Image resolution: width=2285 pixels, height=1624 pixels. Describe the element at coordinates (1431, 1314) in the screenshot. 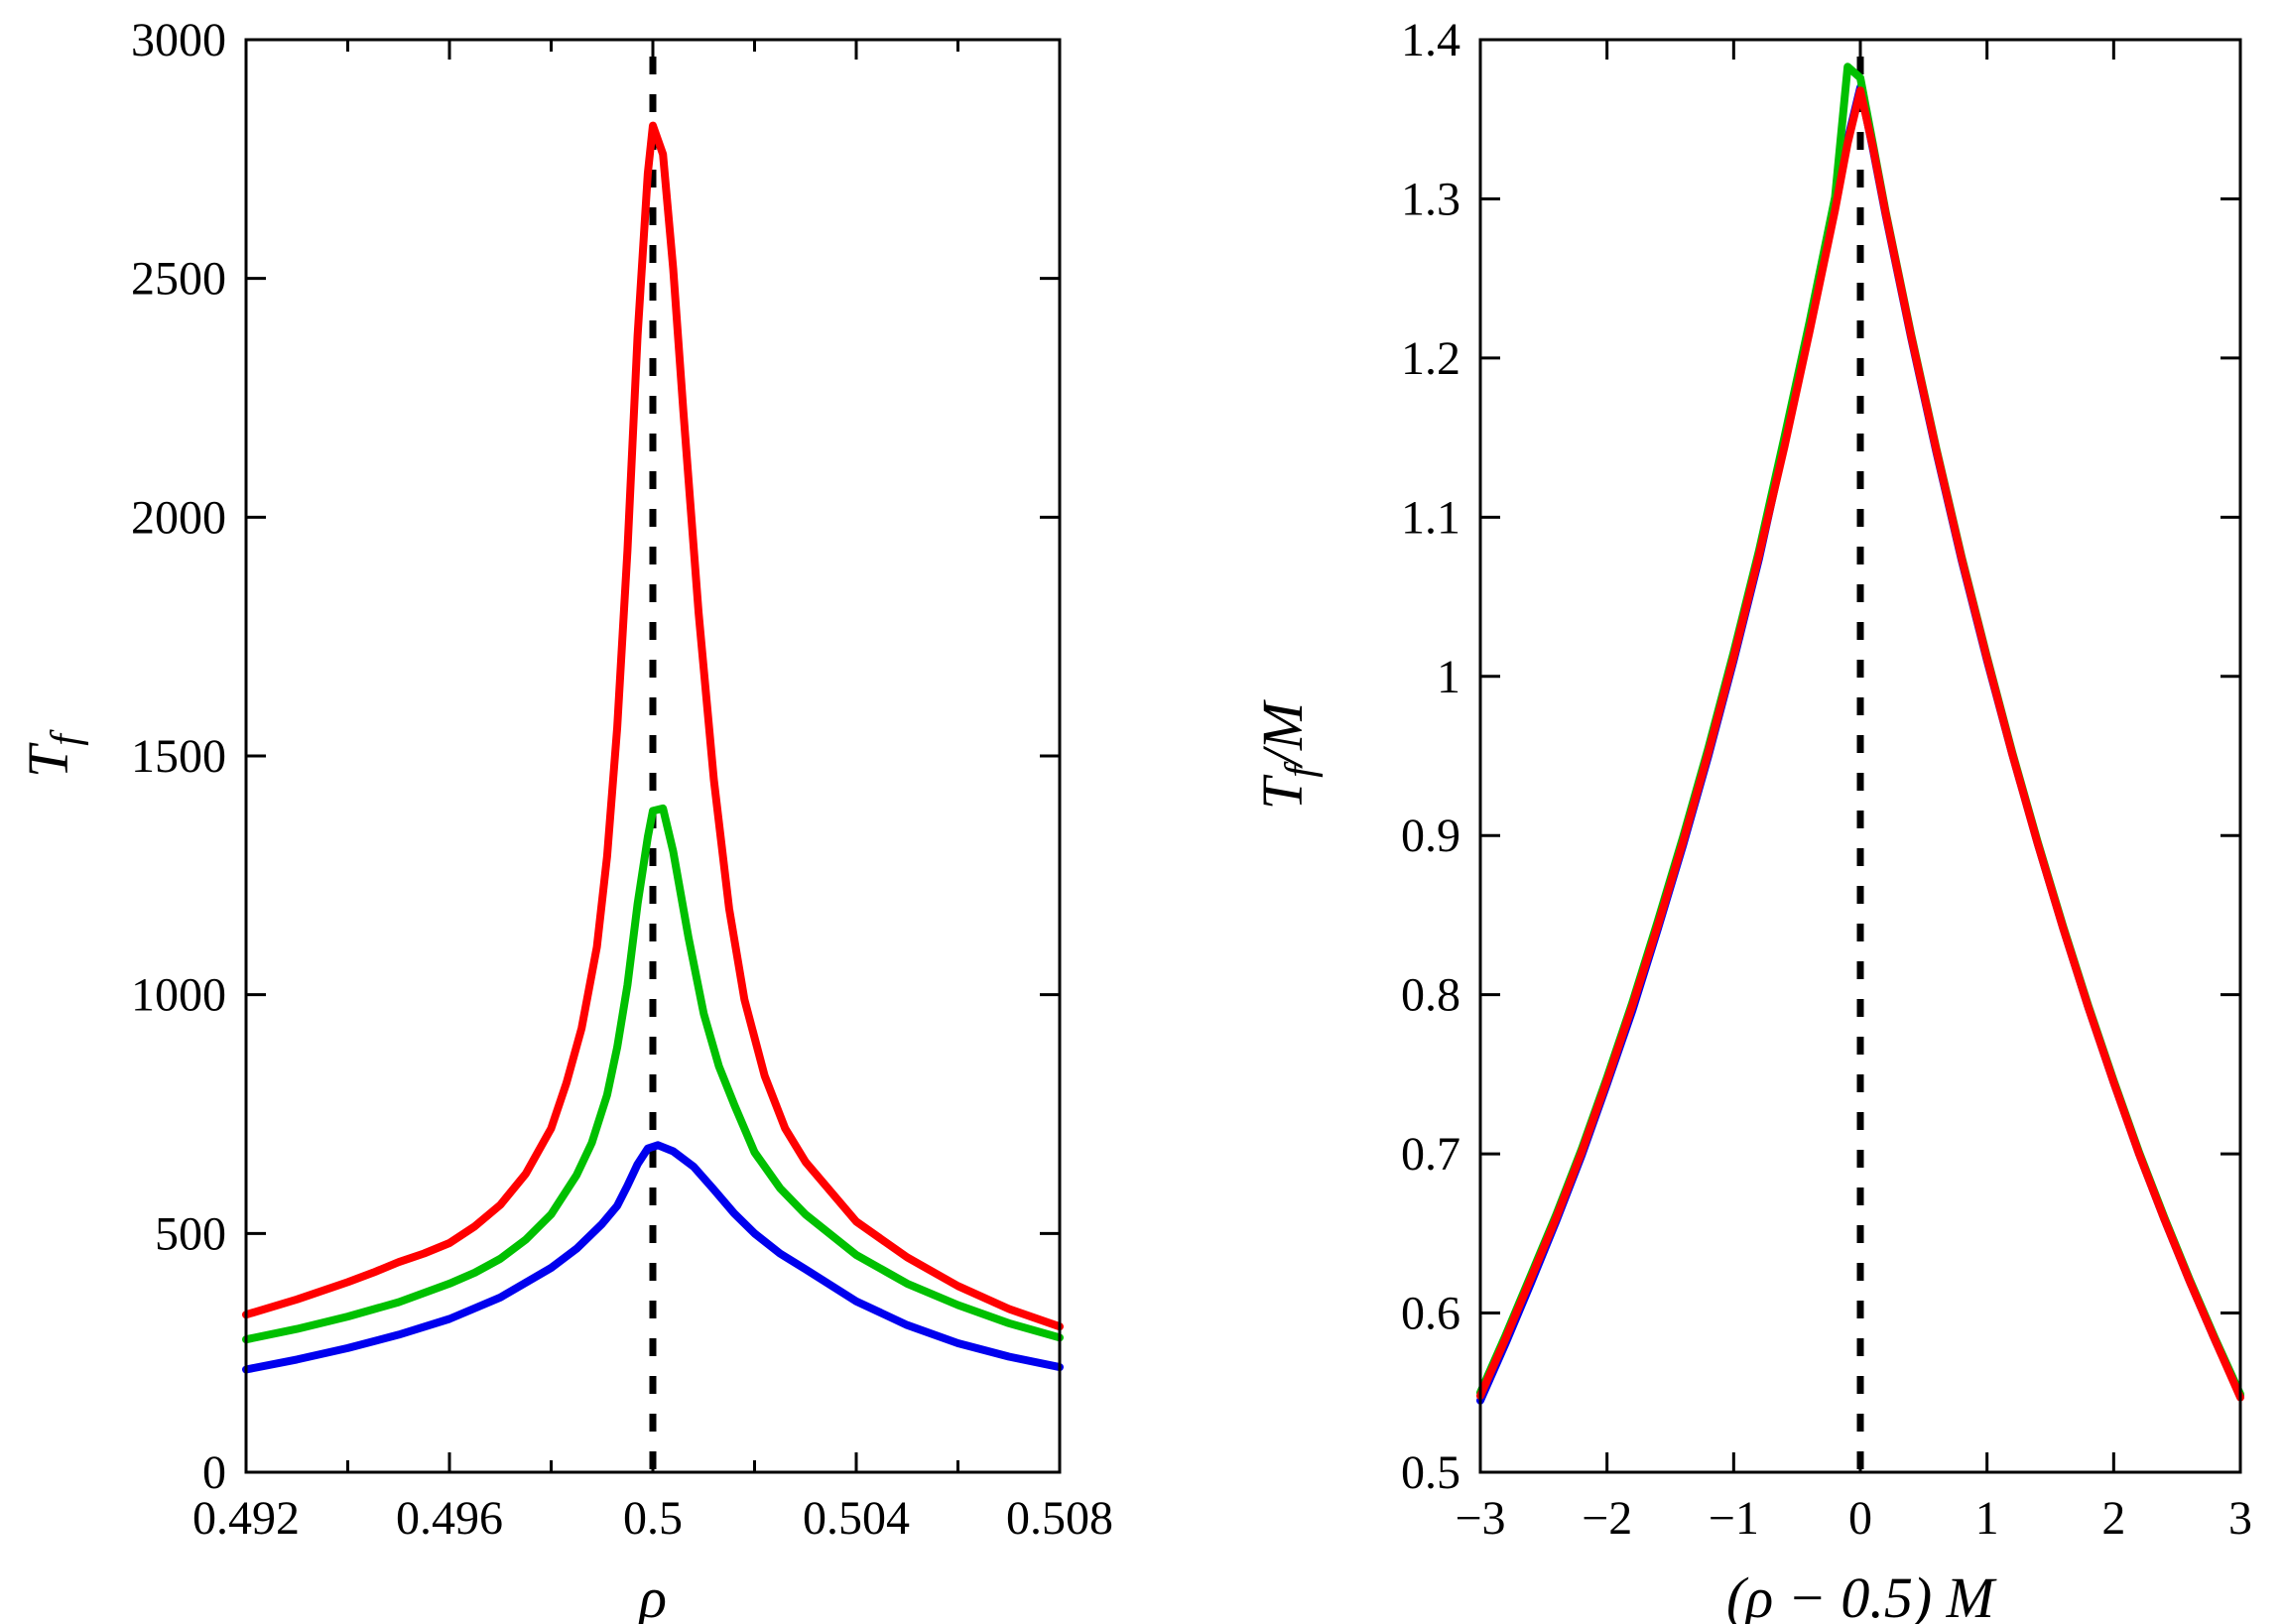

I see `right-y-tick-label: 0.6` at that location.